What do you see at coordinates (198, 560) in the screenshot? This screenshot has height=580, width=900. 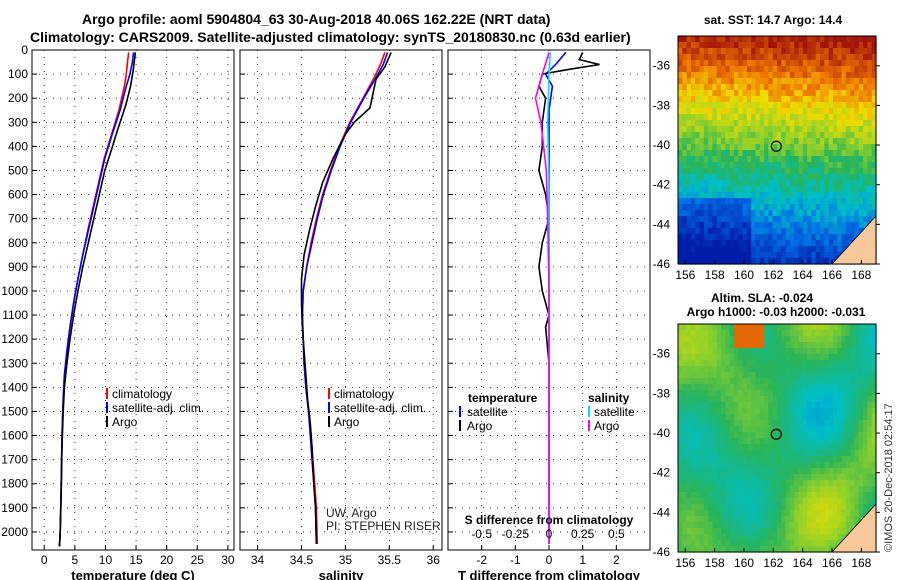 I see `x-tick-label: 25` at bounding box center [198, 560].